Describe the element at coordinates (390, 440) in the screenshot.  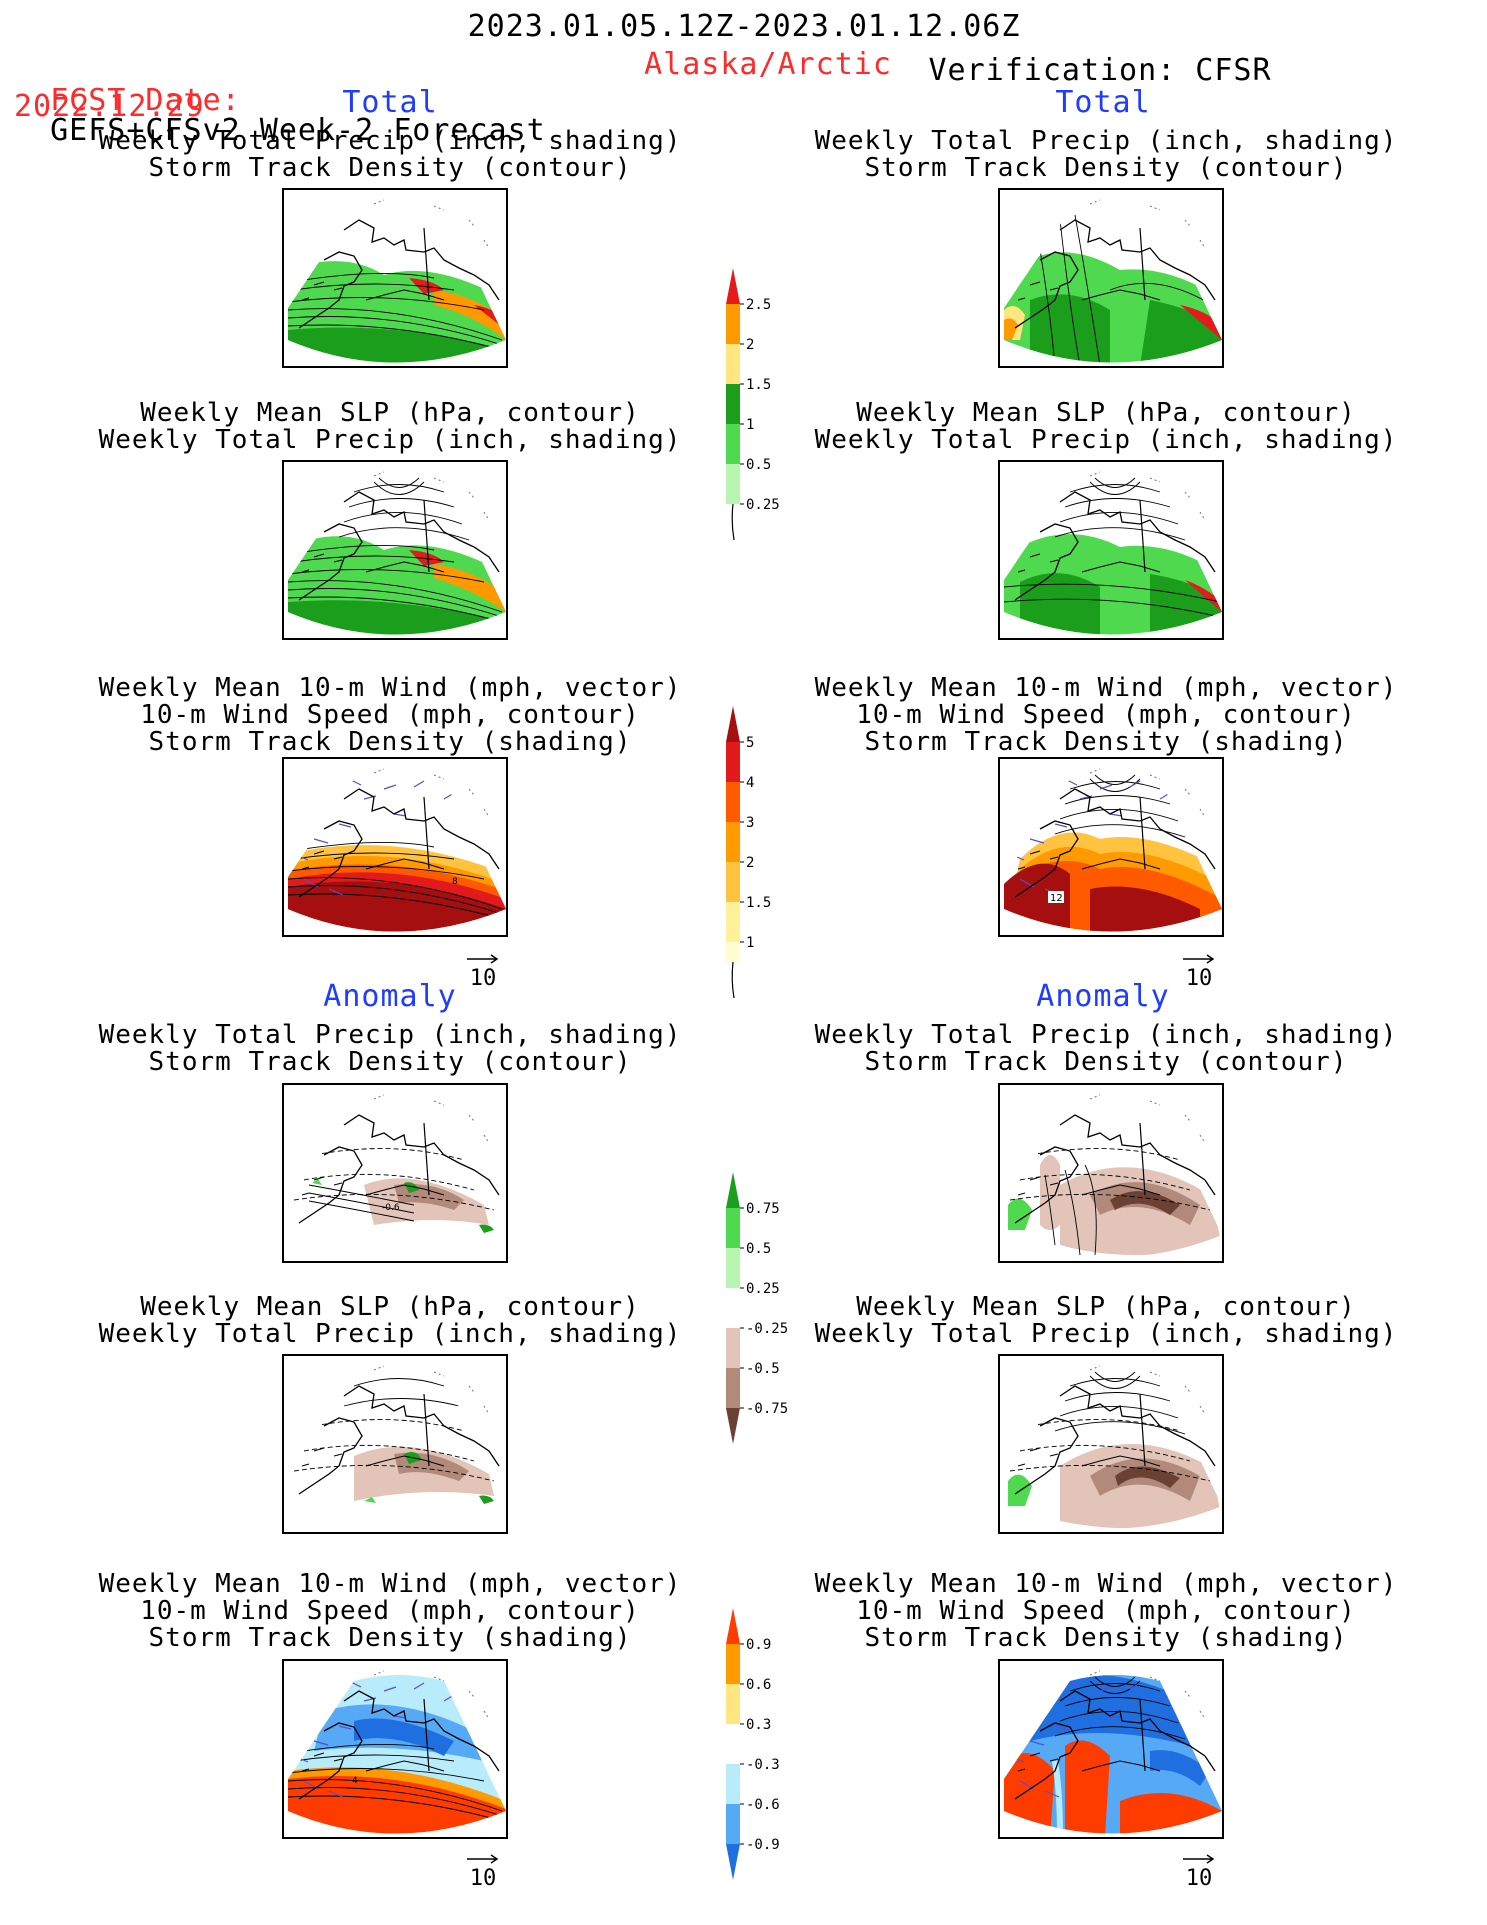
I see `title-fcst-total-slp-line2: Weekly Total Precip (inch, shading)` at that location.